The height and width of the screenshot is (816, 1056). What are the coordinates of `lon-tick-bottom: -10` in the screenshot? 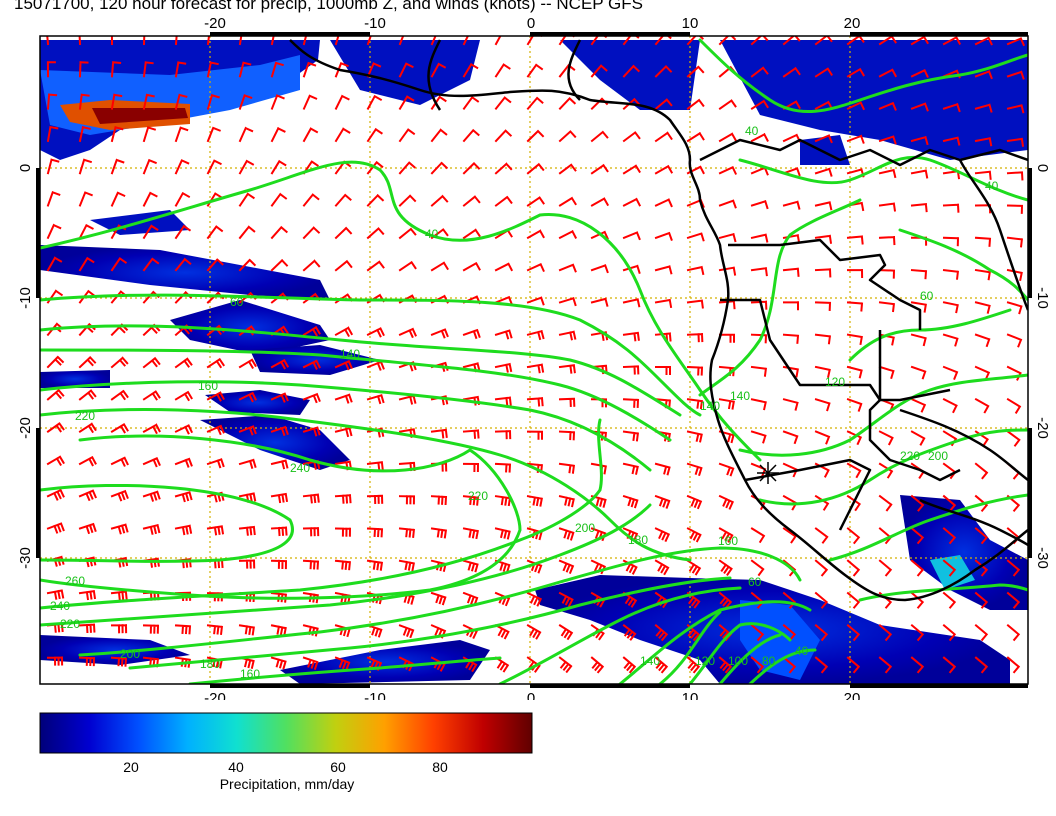 It's located at (375, 695).